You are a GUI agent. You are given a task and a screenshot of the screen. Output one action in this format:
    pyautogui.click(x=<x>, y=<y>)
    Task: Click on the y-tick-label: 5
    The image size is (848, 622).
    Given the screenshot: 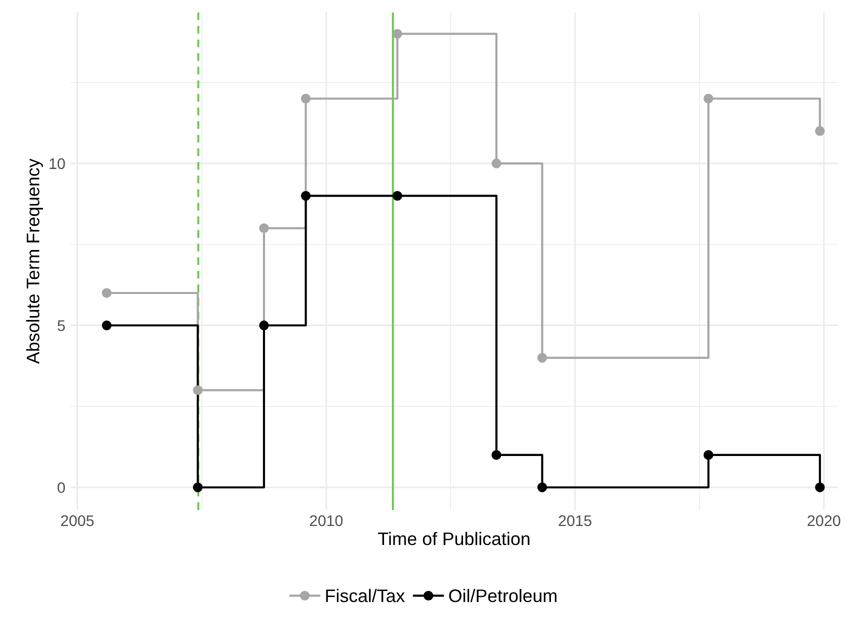 What is the action you would take?
    pyautogui.click(x=61, y=326)
    